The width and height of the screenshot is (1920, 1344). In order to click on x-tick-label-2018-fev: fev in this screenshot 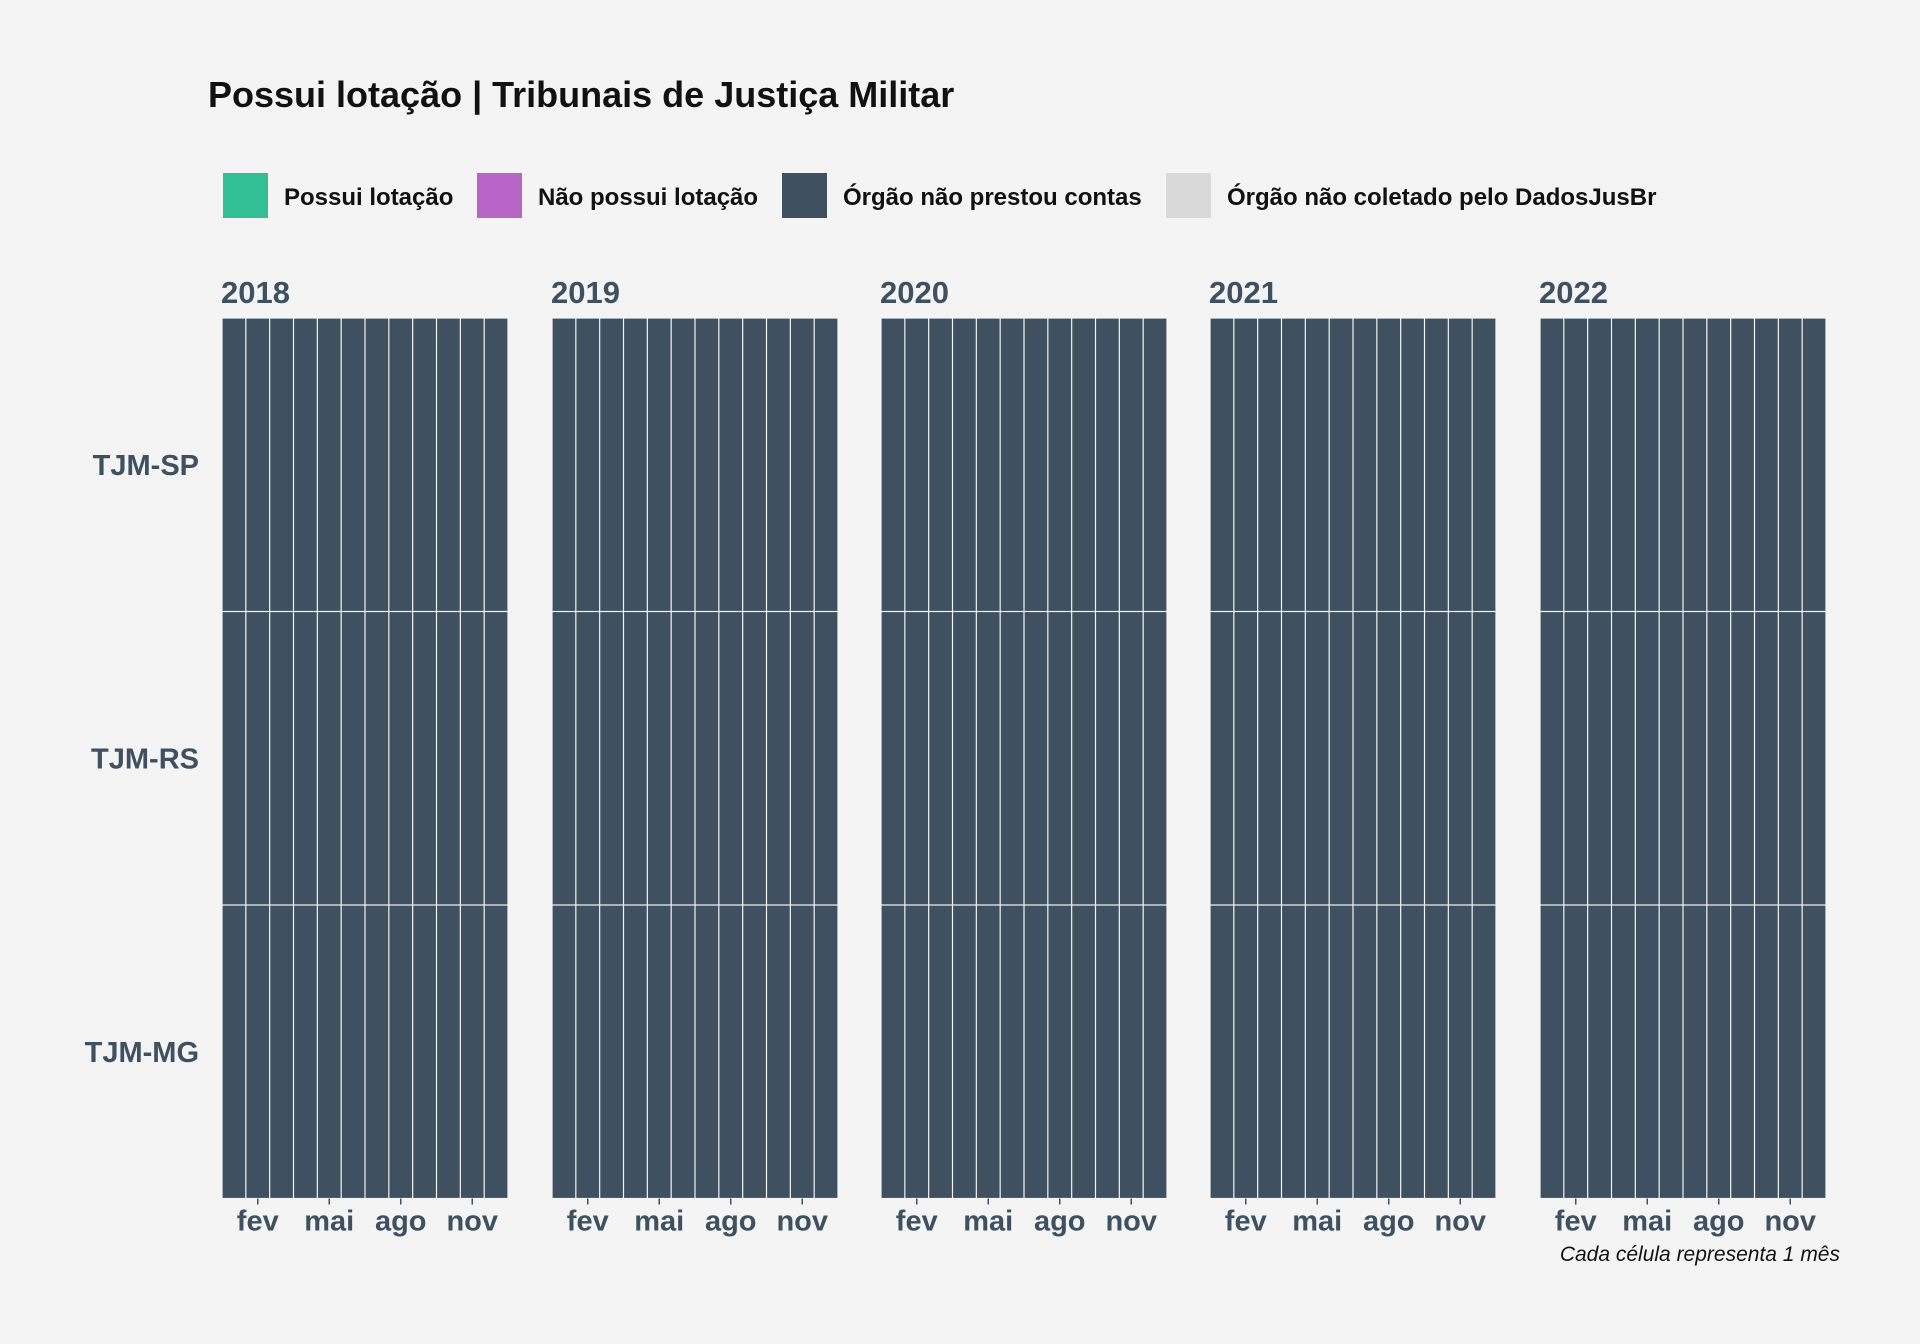, I will do `click(258, 1222)`.